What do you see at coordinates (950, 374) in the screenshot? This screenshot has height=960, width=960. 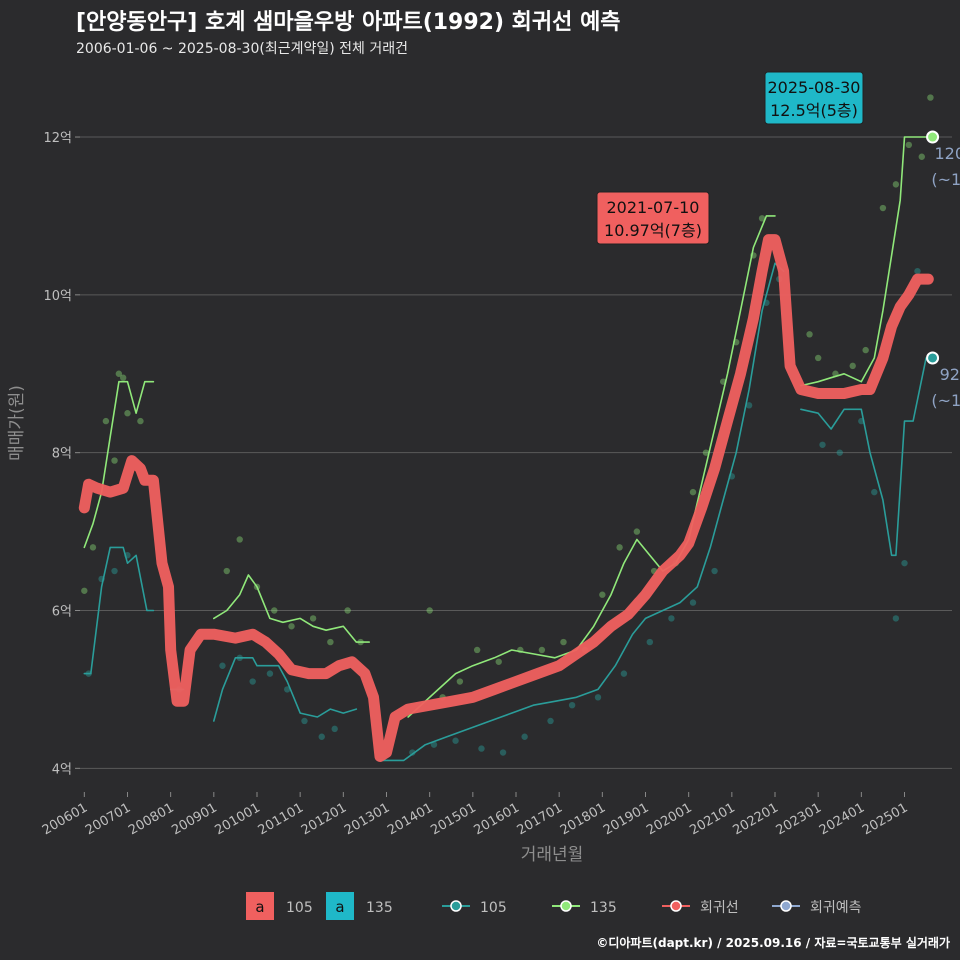 I see `end-value-label: 92,000` at bounding box center [950, 374].